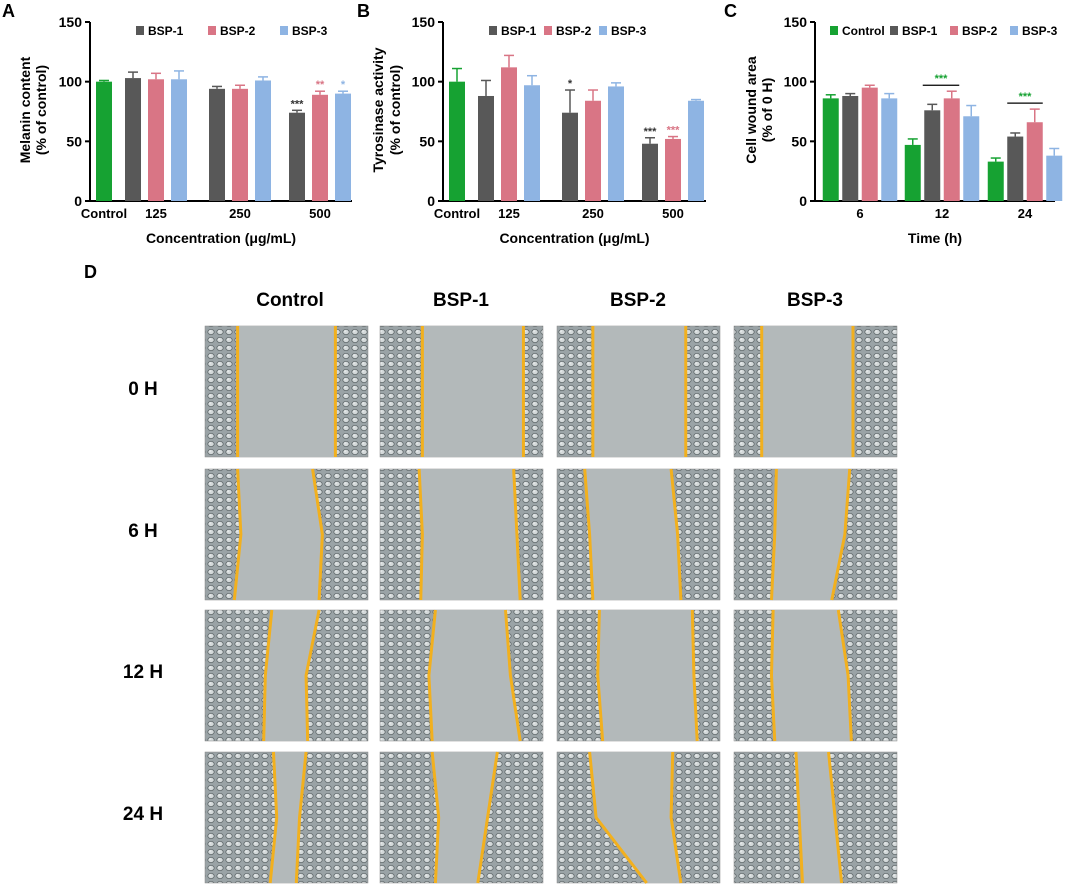  I want to click on legend-label: Control, so click(863, 31).